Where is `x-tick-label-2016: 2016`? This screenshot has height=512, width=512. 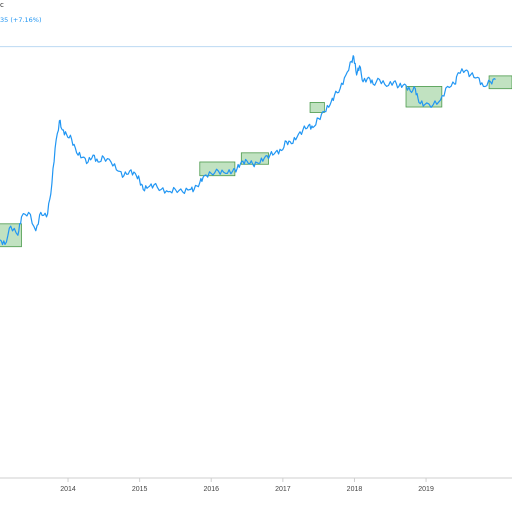 x-tick-label-2016: 2016 is located at coordinates (211, 489).